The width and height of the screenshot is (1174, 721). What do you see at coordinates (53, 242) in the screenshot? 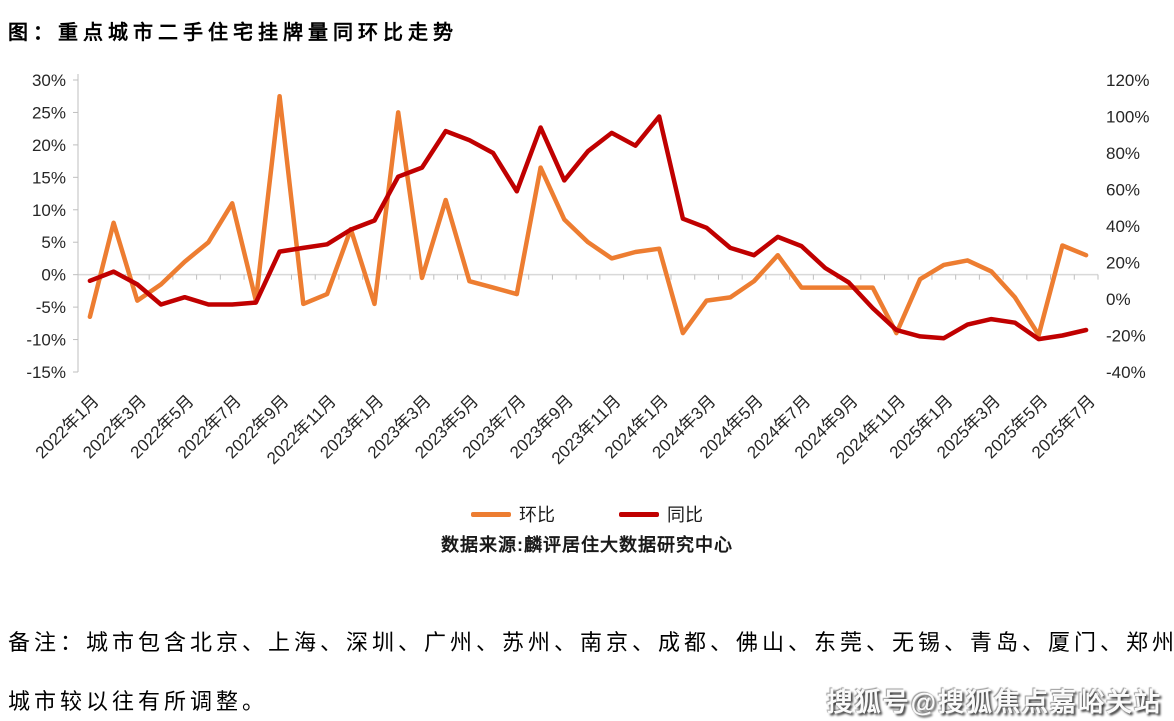
I see `left-axis-tick-label: 5%` at bounding box center [53, 242].